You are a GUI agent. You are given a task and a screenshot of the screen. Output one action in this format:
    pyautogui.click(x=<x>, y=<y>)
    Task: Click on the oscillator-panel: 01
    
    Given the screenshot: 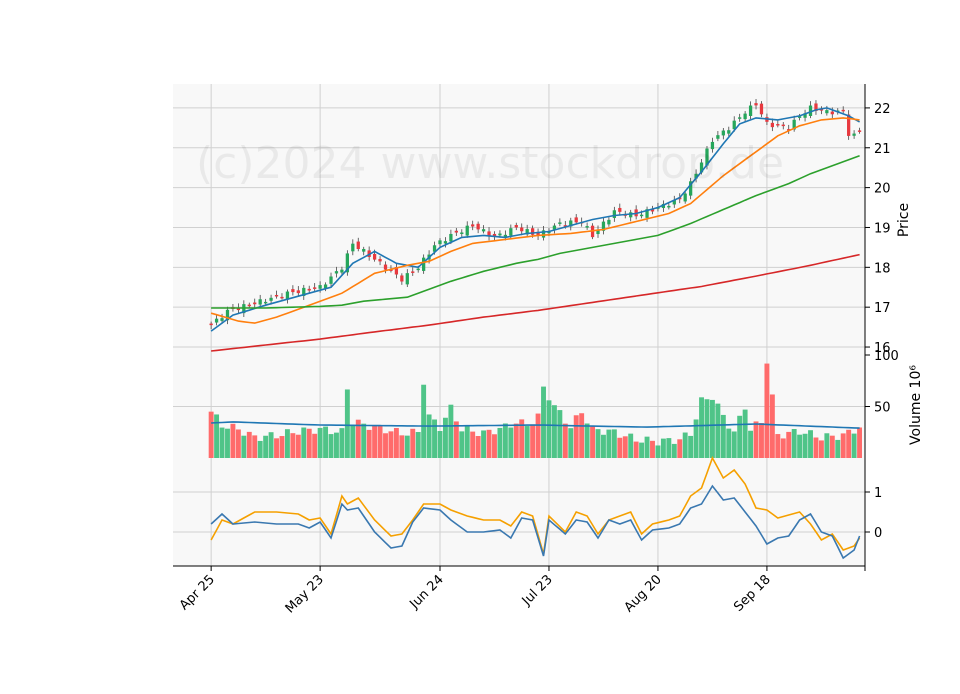 What is the action you would take?
    pyautogui.click(x=527, y=511)
    